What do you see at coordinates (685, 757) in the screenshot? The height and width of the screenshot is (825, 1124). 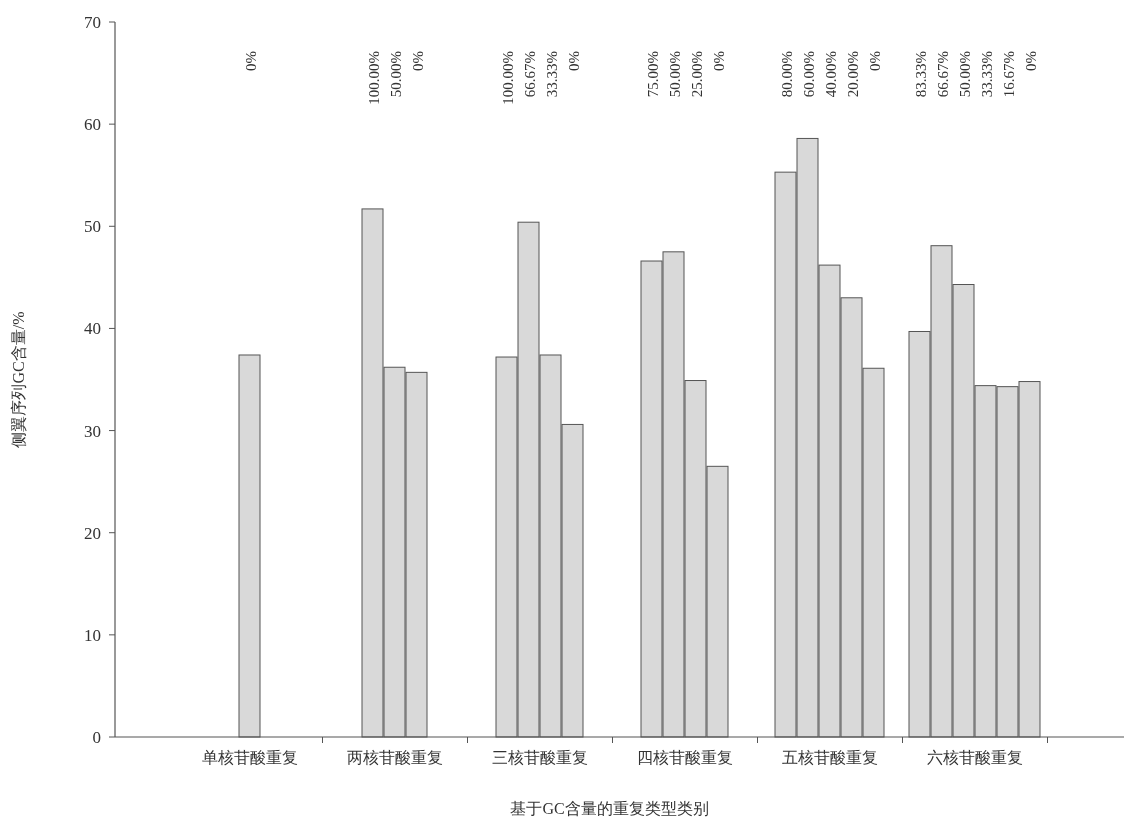 I see `x-tick-label: 四核苷酸重复` at bounding box center [685, 757].